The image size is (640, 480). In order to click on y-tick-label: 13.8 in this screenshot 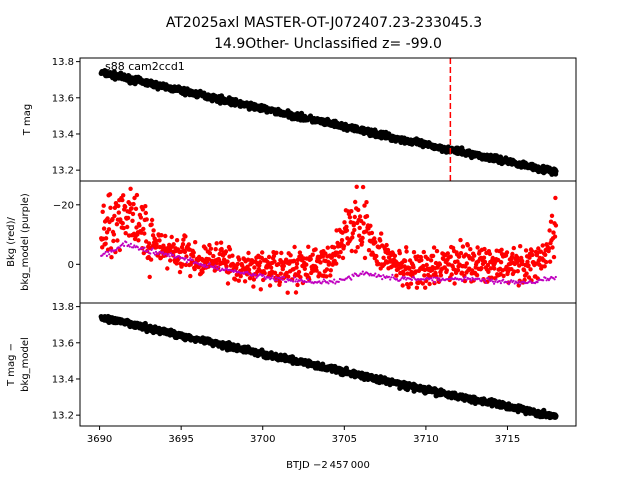, I will do `click(63, 62)`.